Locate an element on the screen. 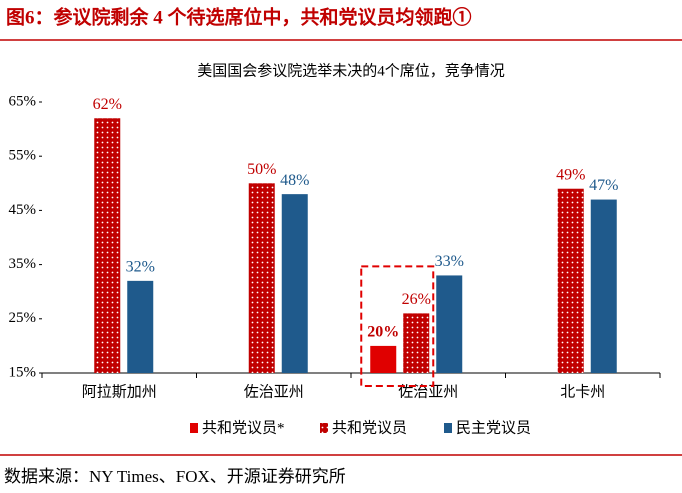 This screenshot has width=682, height=493. highlight-box is located at coordinates (397, 326).